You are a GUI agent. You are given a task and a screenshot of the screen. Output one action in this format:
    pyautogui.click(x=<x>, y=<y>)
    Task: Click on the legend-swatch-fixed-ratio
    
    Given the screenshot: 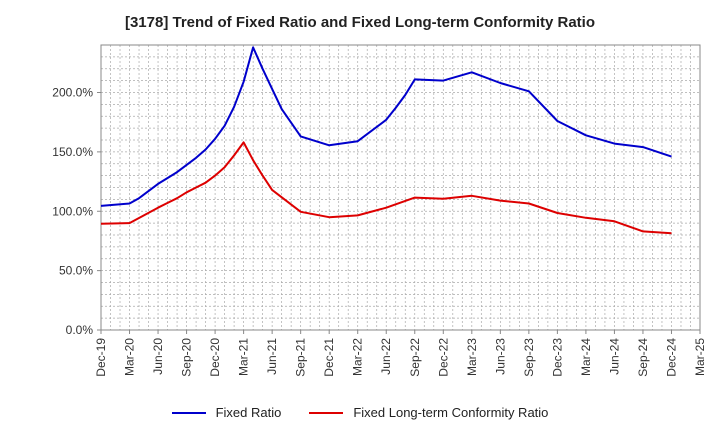 What is the action you would take?
    pyautogui.click(x=188, y=412)
    